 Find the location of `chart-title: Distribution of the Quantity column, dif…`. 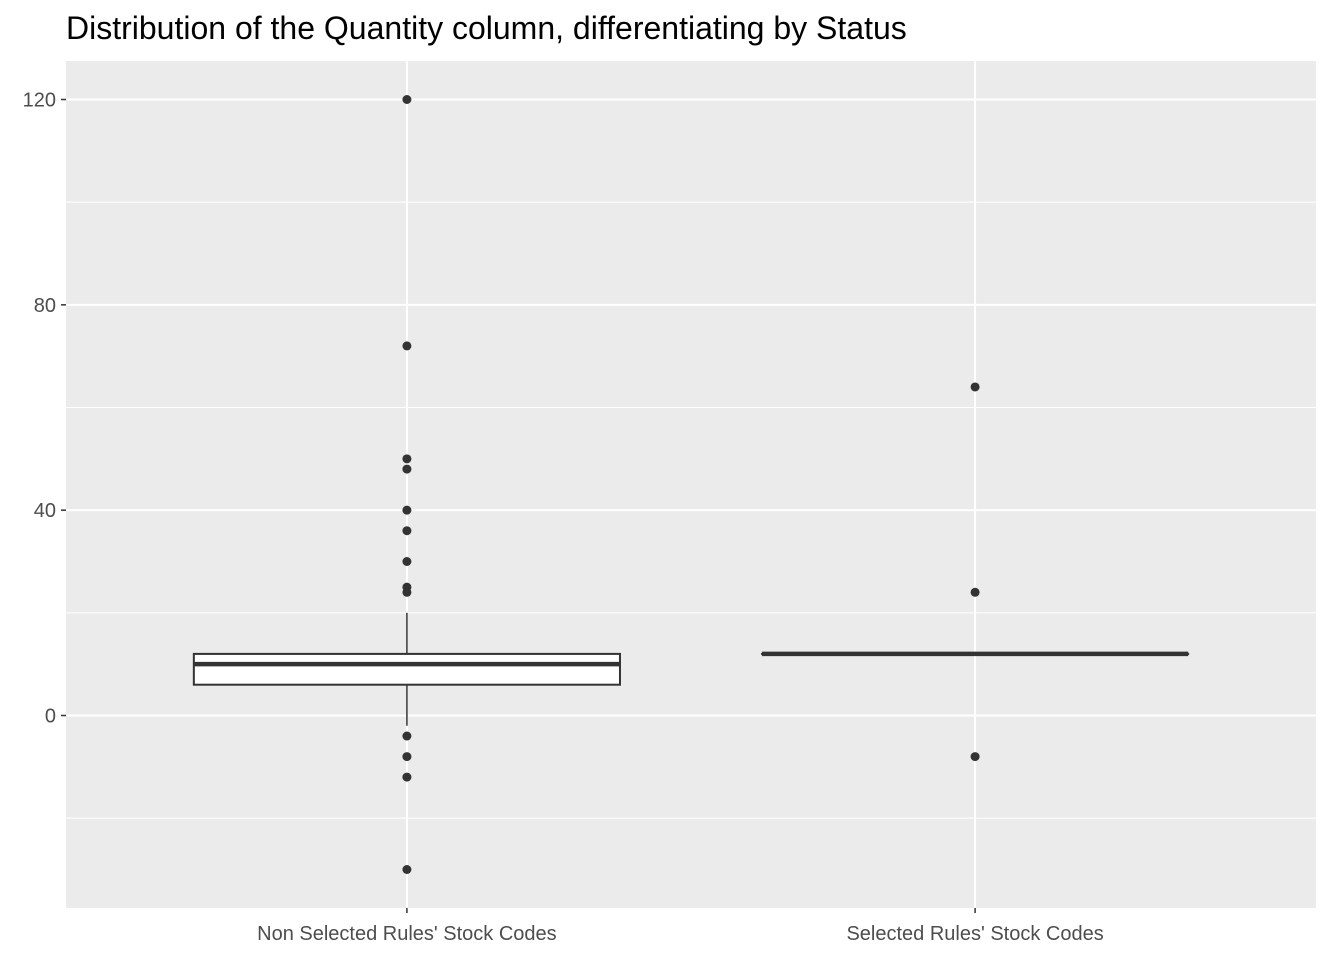

chart-title: Distribution of the Quantity column, dif… is located at coordinates (486, 28).